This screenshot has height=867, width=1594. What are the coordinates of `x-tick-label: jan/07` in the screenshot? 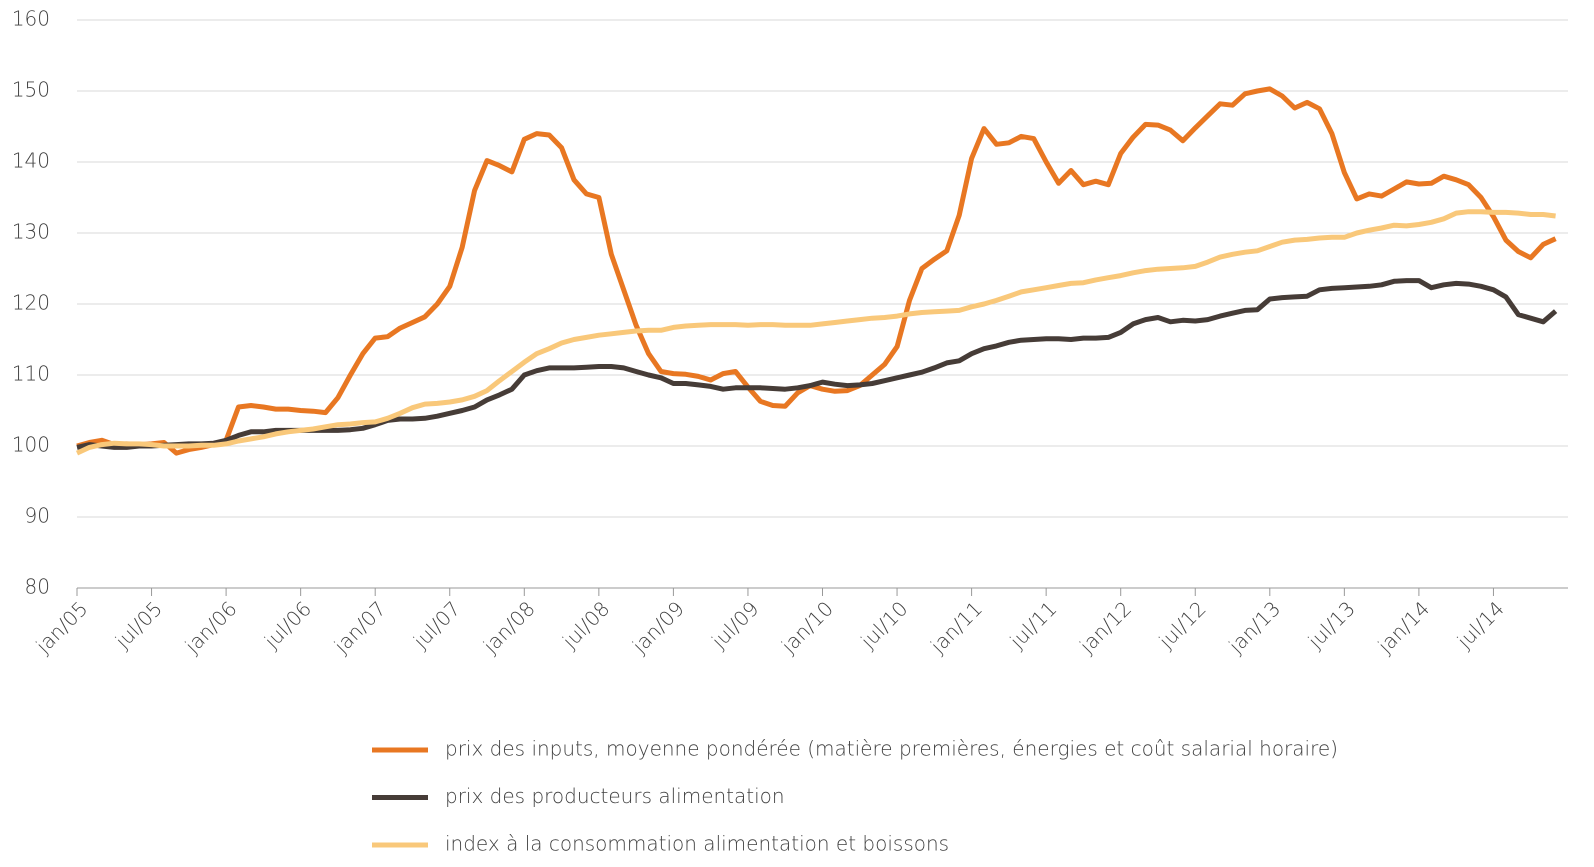 It's located at (360, 627).